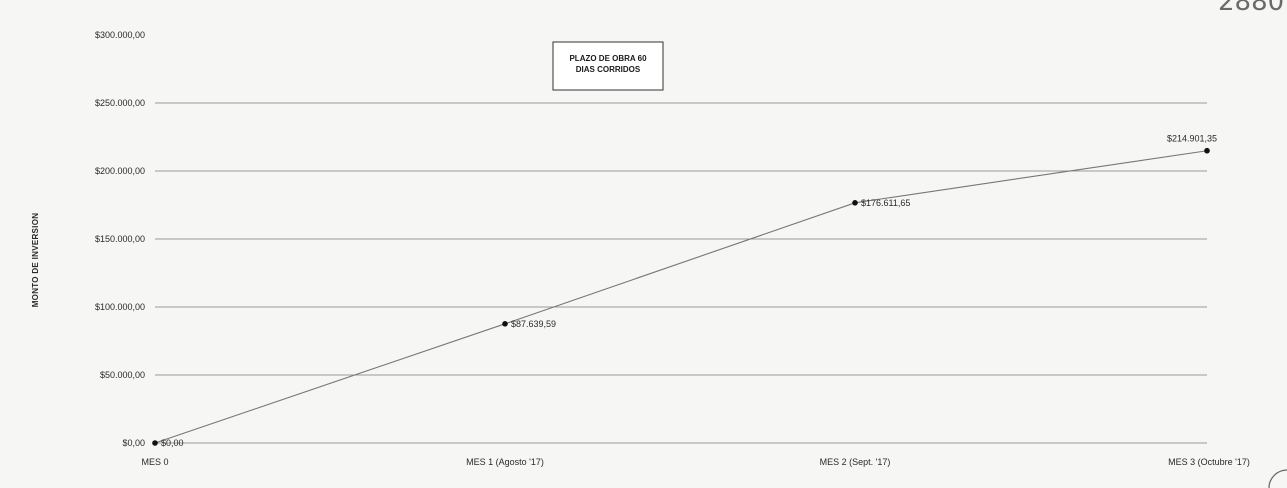  I want to click on y-tick-label-0: $0,00, so click(133, 443).